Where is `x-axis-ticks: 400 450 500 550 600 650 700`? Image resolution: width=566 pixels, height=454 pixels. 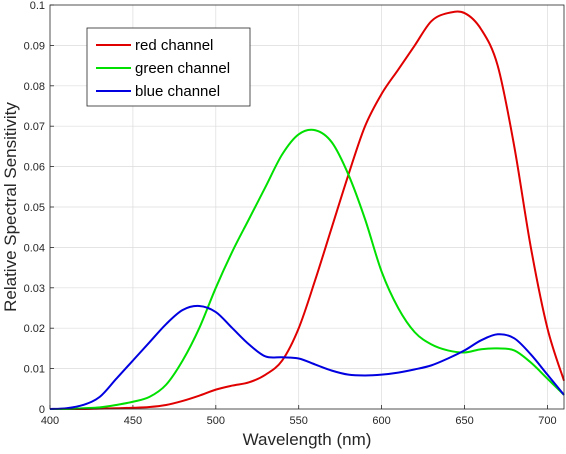 x-axis-ticks: 400 450 500 550 600 650 700 is located at coordinates (299, 416).